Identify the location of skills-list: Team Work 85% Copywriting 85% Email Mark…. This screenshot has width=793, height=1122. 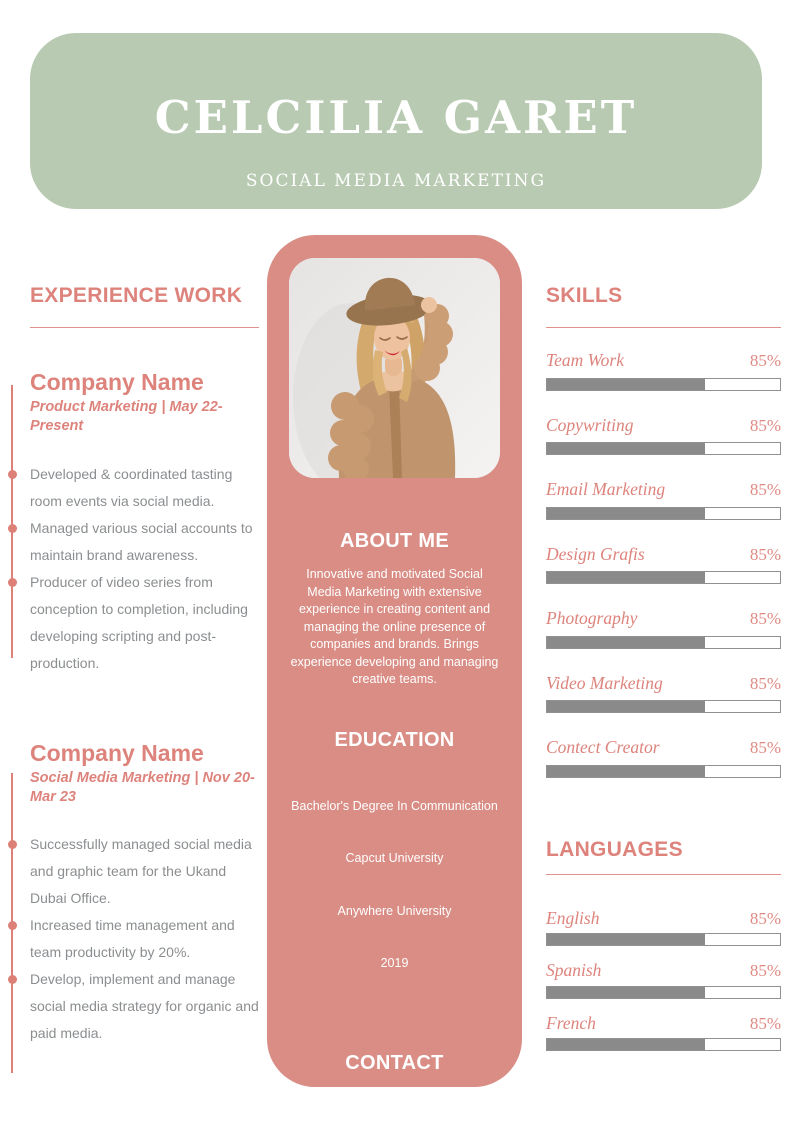
(663, 564).